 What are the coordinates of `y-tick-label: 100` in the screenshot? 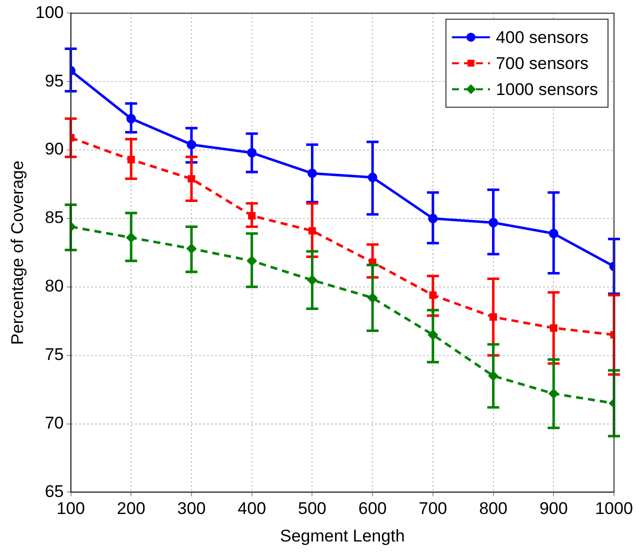 It's located at (49, 12).